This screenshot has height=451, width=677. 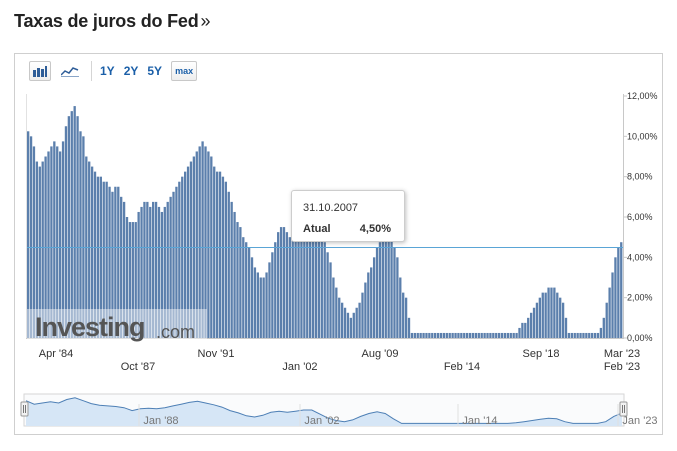 What do you see at coordinates (623, 409) in the screenshot?
I see `navigator-right-handle` at bounding box center [623, 409].